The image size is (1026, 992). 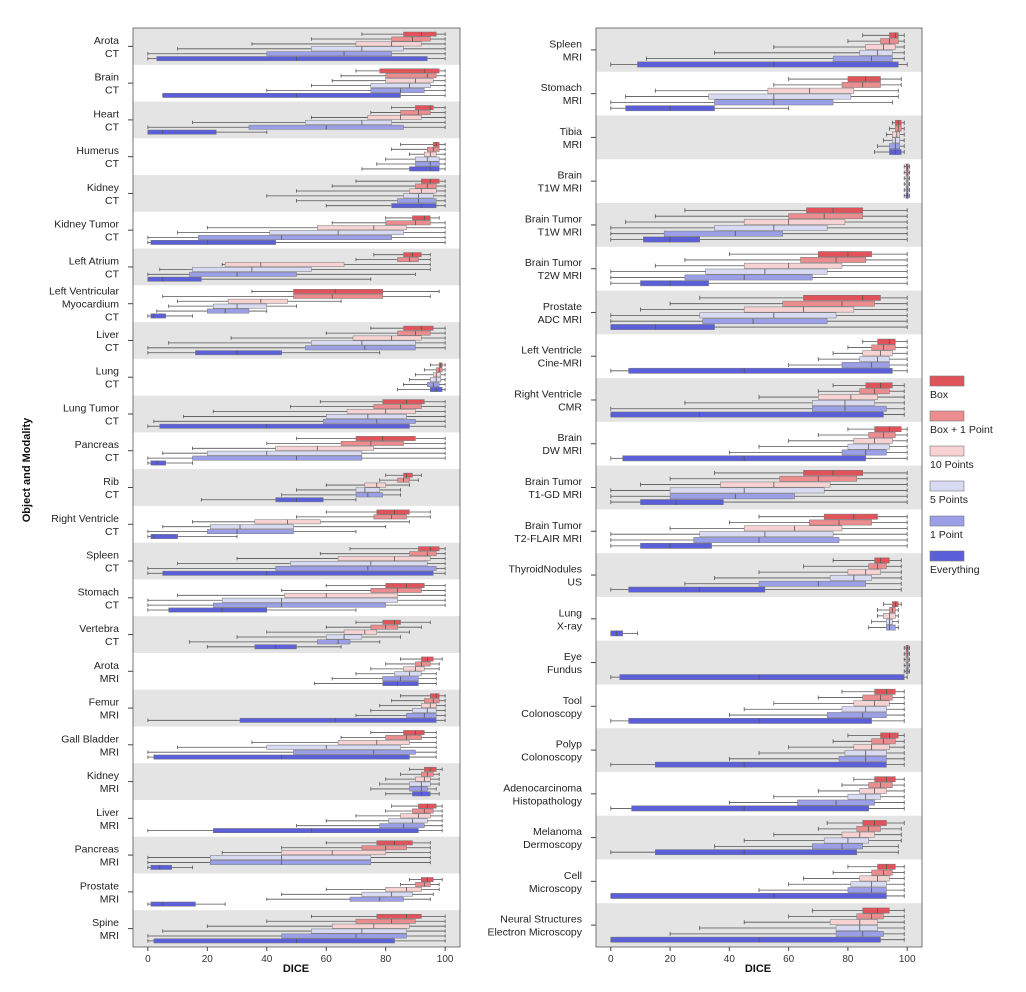 What do you see at coordinates (671, 959) in the screenshot?
I see `x-tick-label: 20` at bounding box center [671, 959].